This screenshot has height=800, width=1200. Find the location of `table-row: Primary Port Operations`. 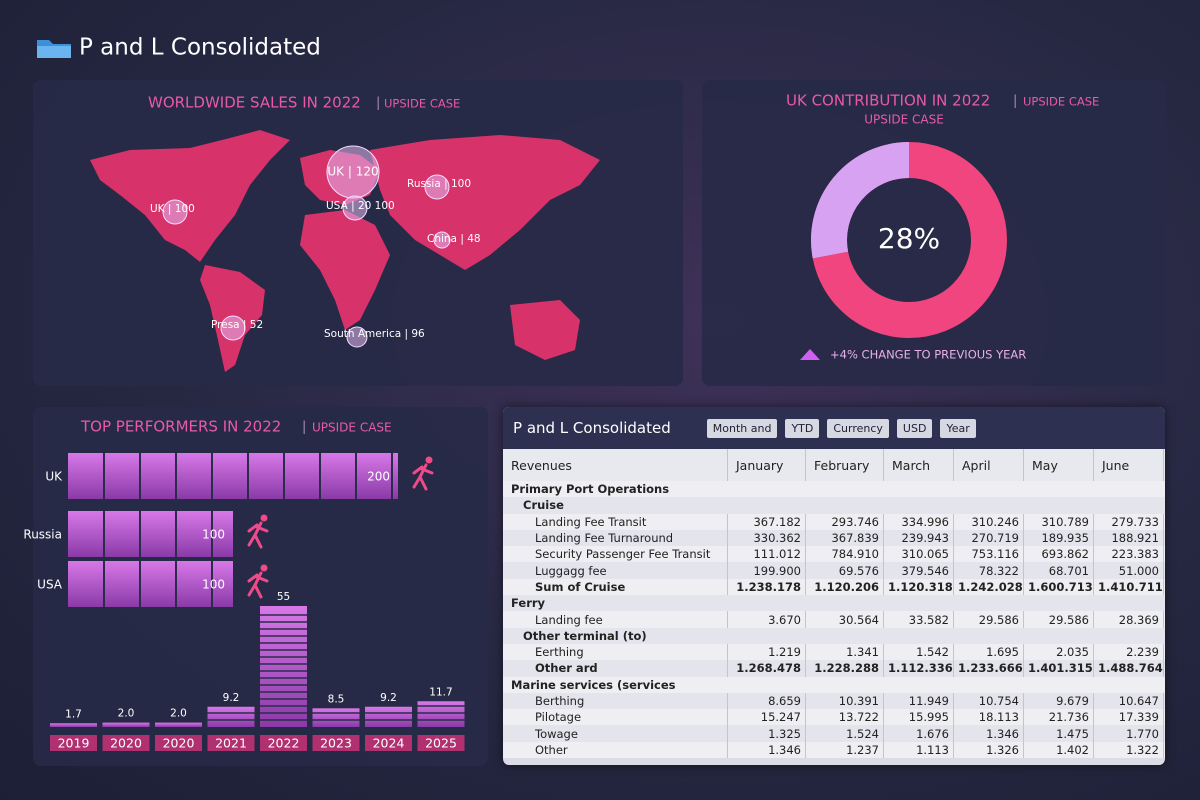

table-row: Primary Port Operations is located at coordinates (834, 489).